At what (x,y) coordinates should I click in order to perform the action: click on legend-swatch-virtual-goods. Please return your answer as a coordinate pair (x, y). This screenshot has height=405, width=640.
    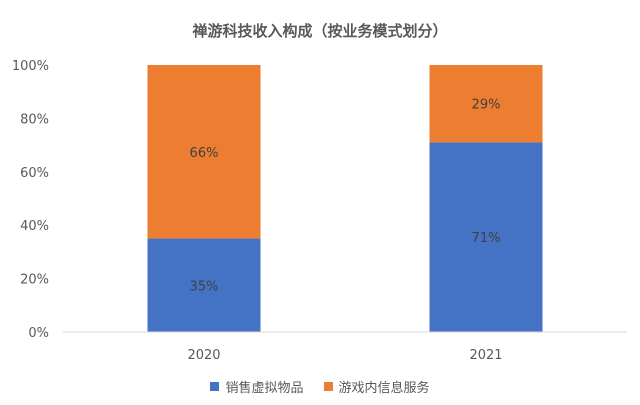
    Looking at the image, I should click on (215, 386).